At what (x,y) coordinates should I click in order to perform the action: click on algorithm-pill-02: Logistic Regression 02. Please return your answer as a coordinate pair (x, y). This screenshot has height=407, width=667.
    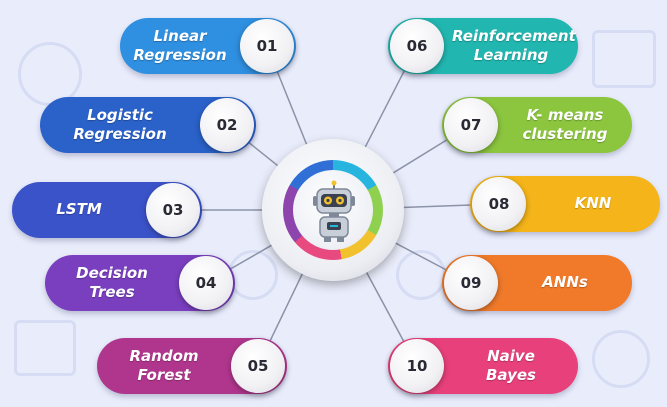
    Looking at the image, I should click on (148, 125).